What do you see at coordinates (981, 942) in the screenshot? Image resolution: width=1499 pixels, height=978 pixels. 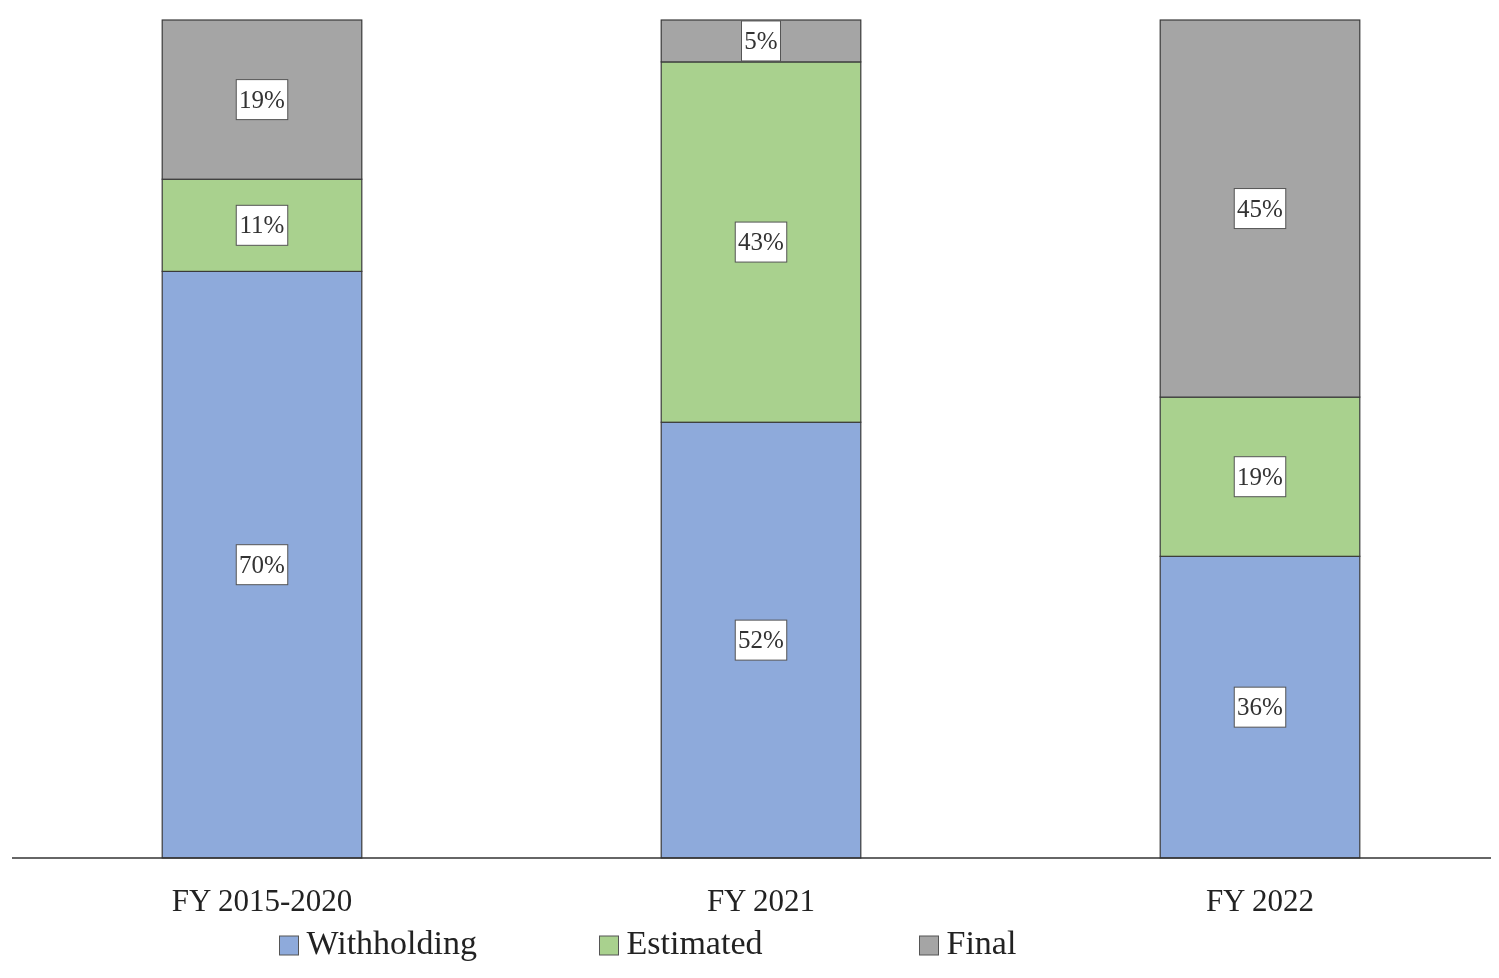 I see `legend-label: Final` at bounding box center [981, 942].